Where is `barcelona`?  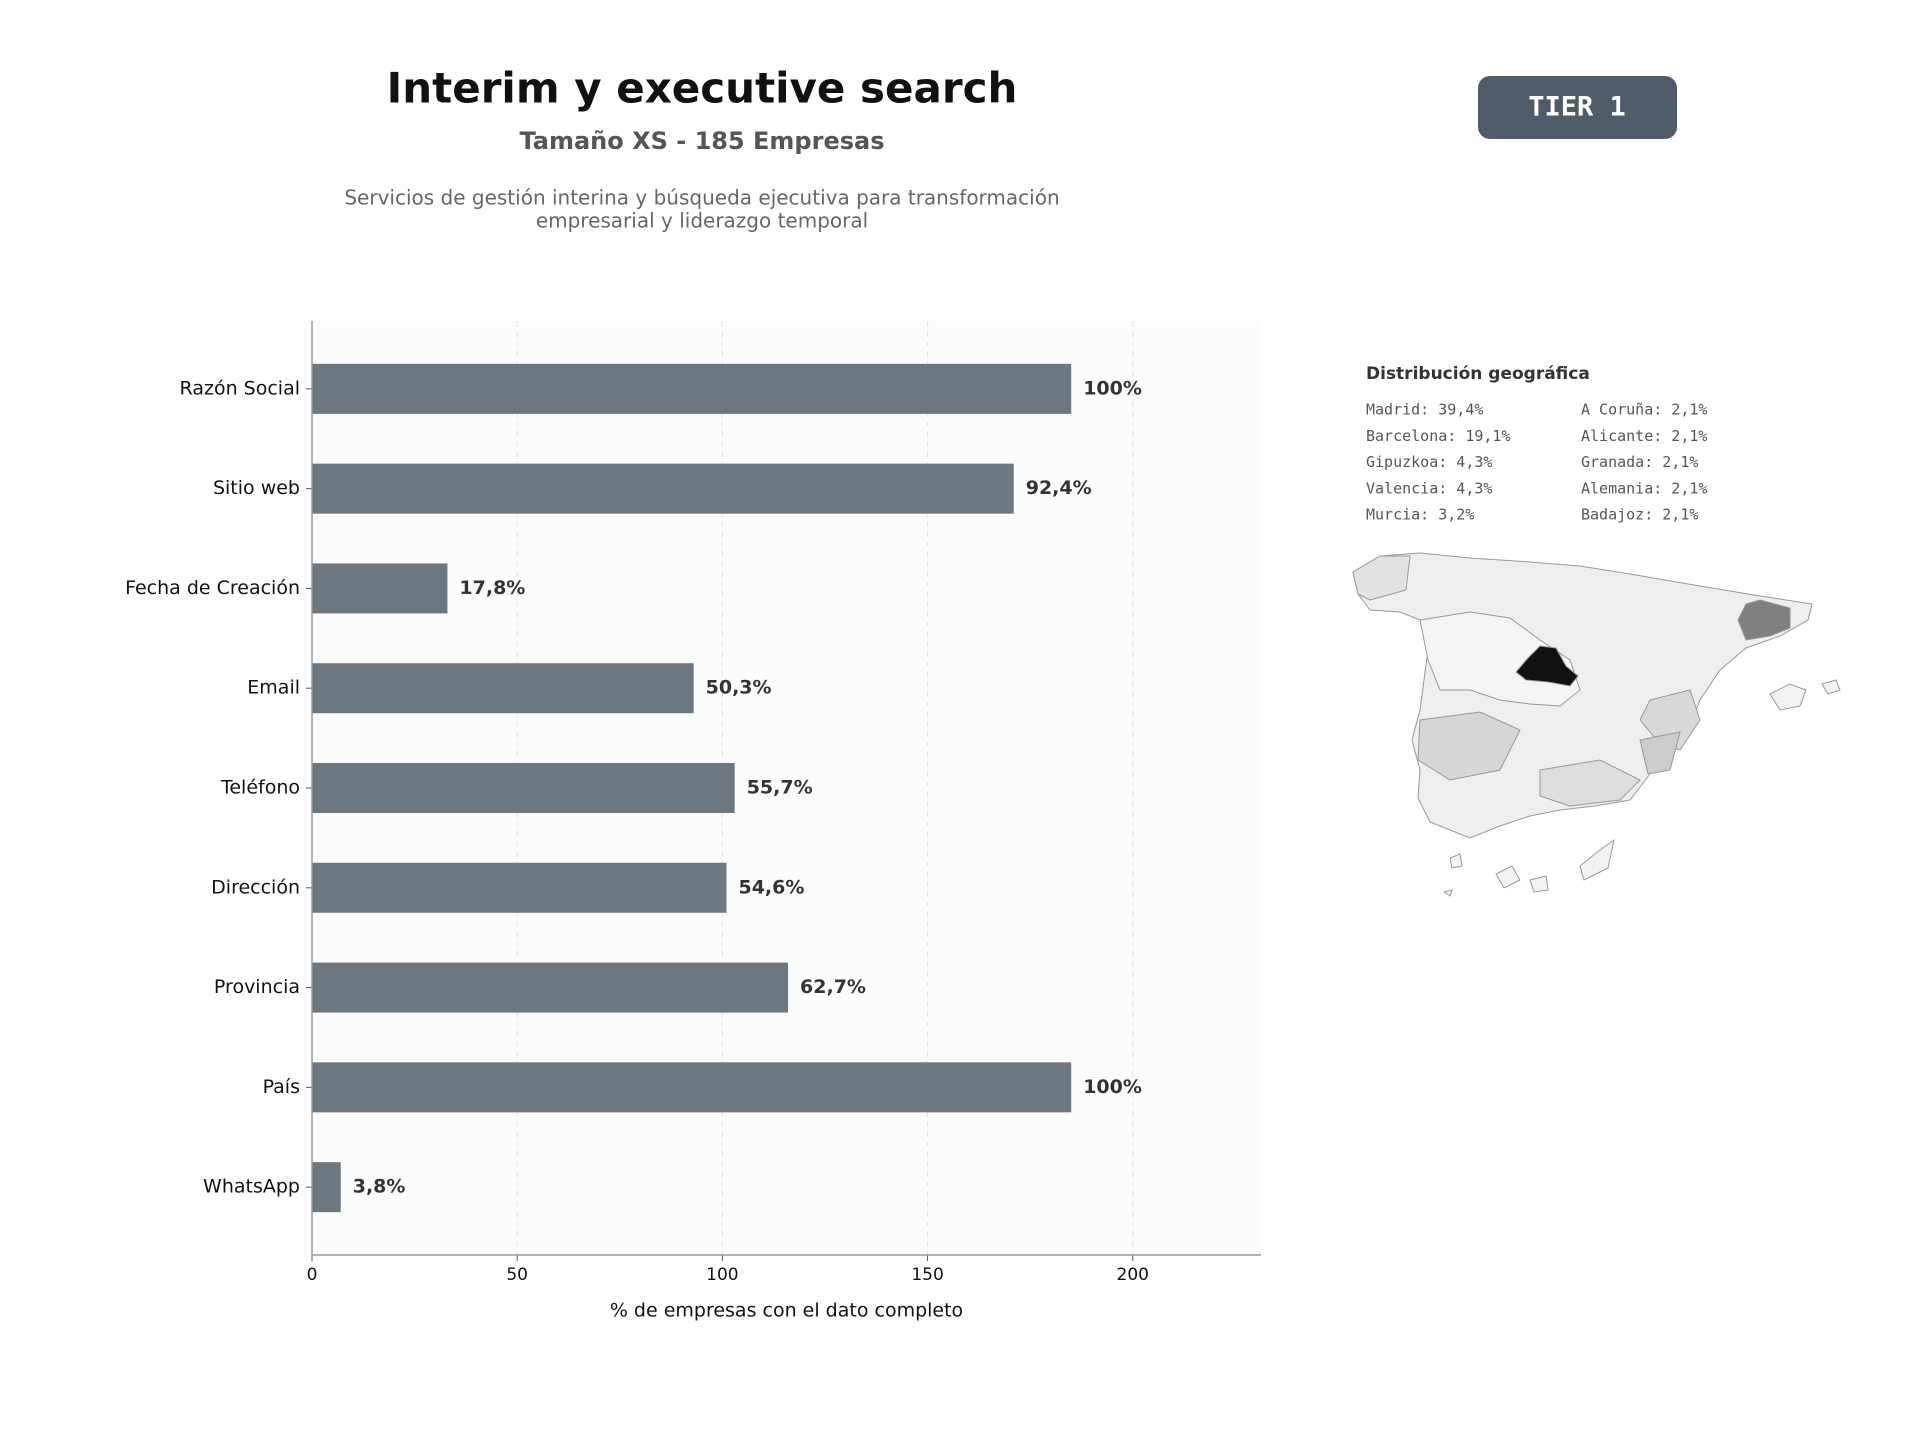 barcelona is located at coordinates (1764, 620).